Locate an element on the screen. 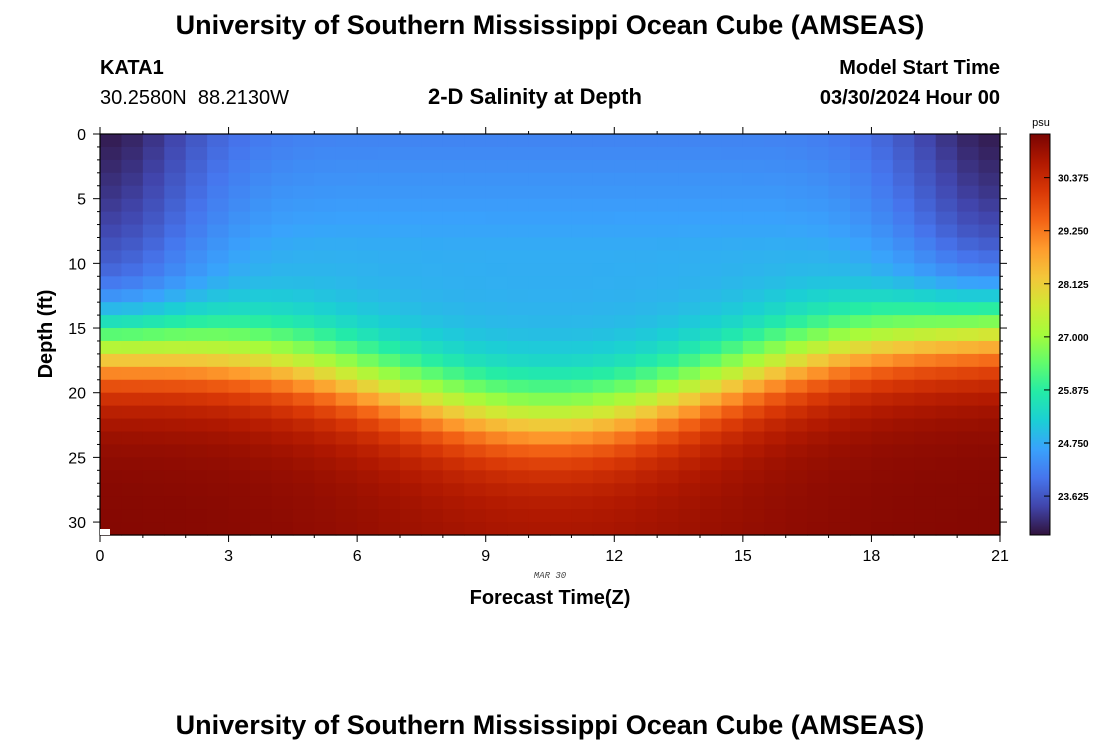 This screenshot has height=750, width=1100. x-tick-label: 9 is located at coordinates (485, 556).